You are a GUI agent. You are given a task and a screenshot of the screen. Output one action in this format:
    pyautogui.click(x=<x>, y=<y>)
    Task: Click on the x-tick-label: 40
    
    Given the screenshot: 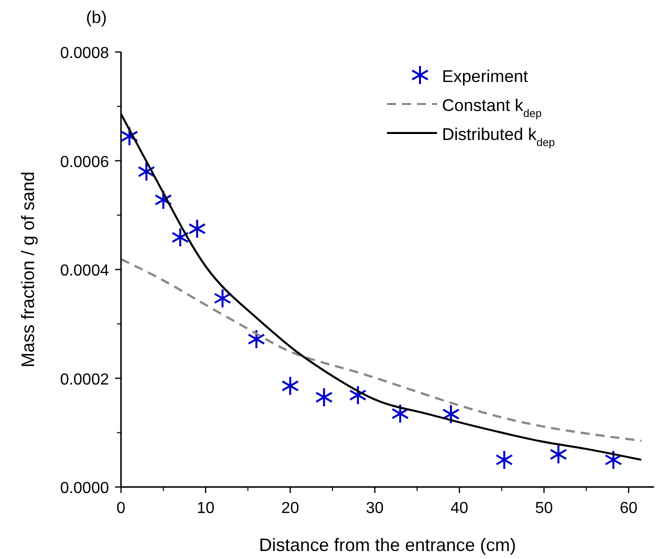 What is the action you would take?
    pyautogui.click(x=459, y=508)
    